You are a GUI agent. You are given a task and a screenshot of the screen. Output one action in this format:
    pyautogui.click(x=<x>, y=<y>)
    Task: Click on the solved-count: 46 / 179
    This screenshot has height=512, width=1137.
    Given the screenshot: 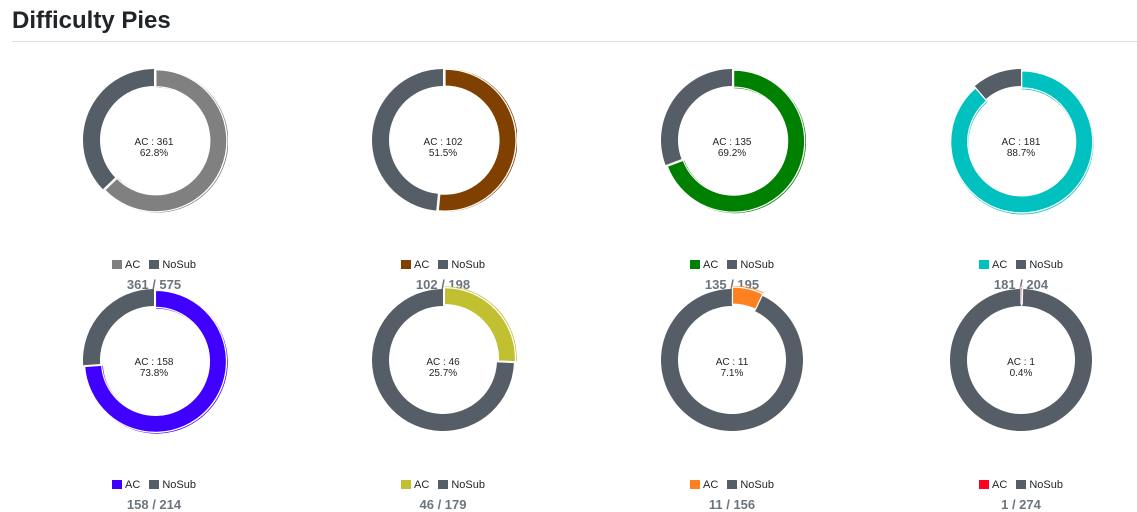 What is the action you would take?
    pyautogui.click(x=443, y=504)
    